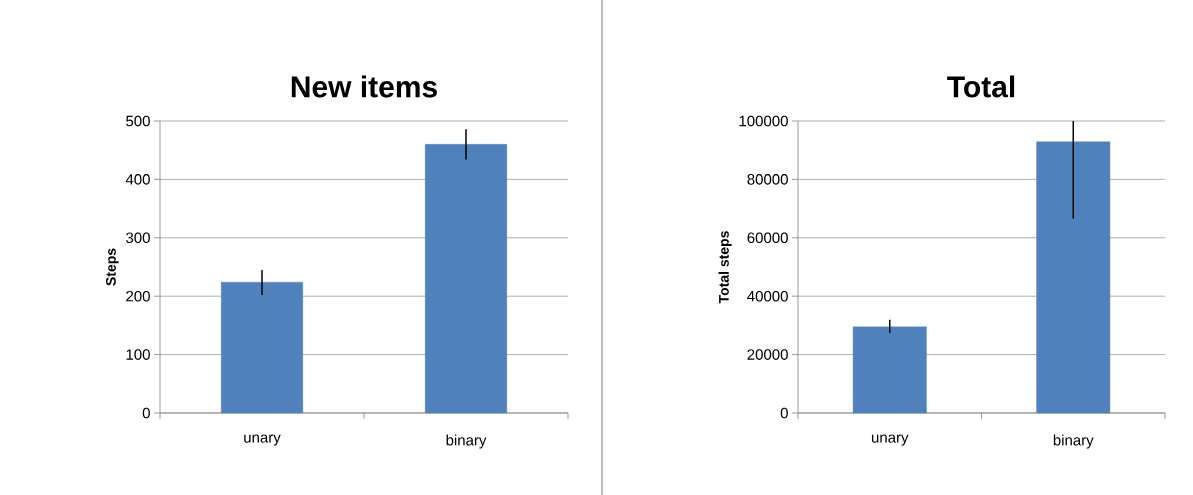  What do you see at coordinates (767, 238) in the screenshot?
I see `y-tick-label: 60000` at bounding box center [767, 238].